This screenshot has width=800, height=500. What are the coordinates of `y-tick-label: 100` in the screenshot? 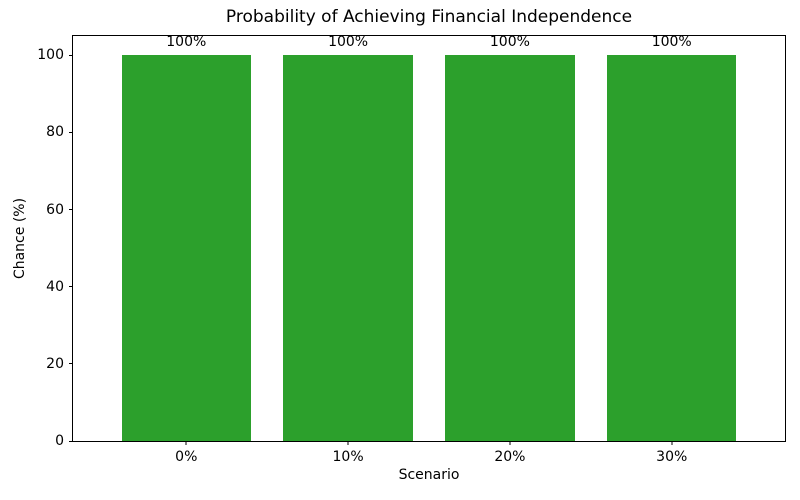 It's located at (50, 55).